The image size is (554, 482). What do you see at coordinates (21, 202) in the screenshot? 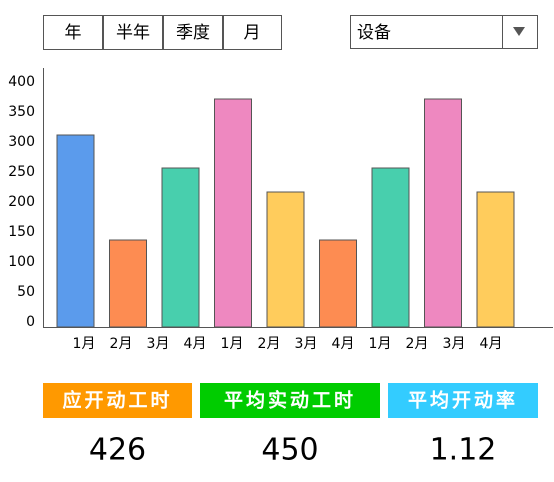
I see `y-tick-label: 200` at bounding box center [21, 202].